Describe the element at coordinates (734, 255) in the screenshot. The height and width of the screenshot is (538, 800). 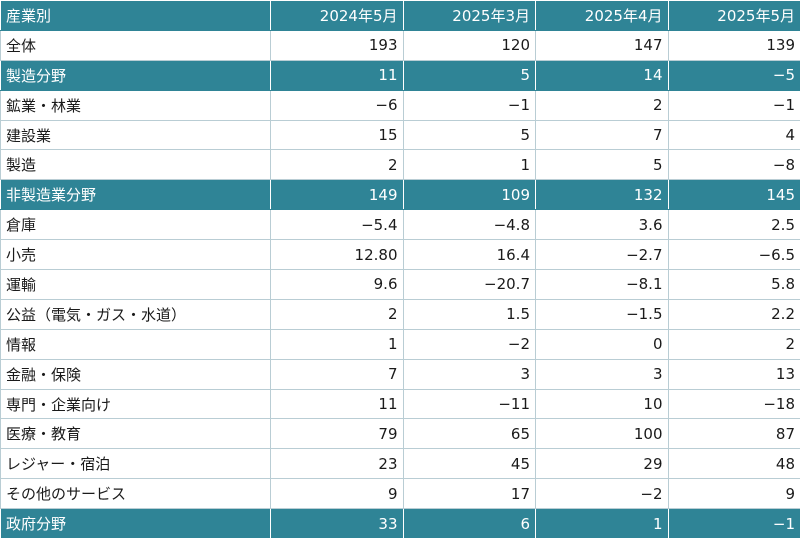
I see `cell-value: −6.5` at that location.